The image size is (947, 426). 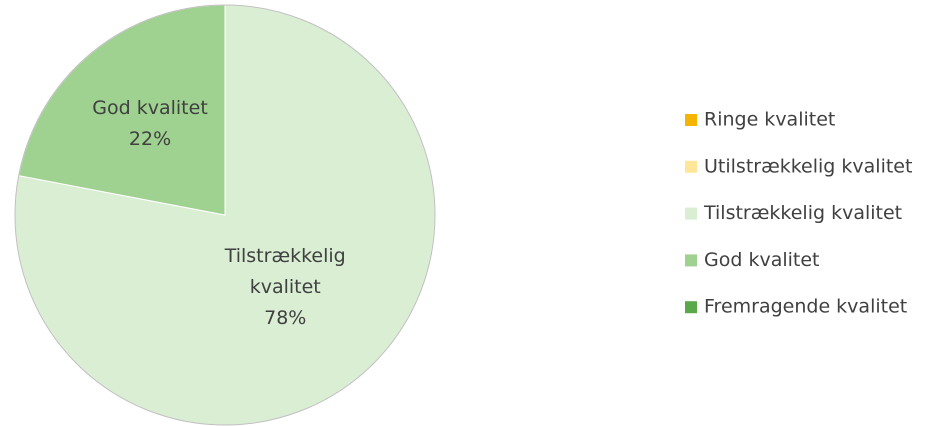 What do you see at coordinates (285, 272) in the screenshot?
I see `label-category: Tilstrækkelig kvalitet` at bounding box center [285, 272].